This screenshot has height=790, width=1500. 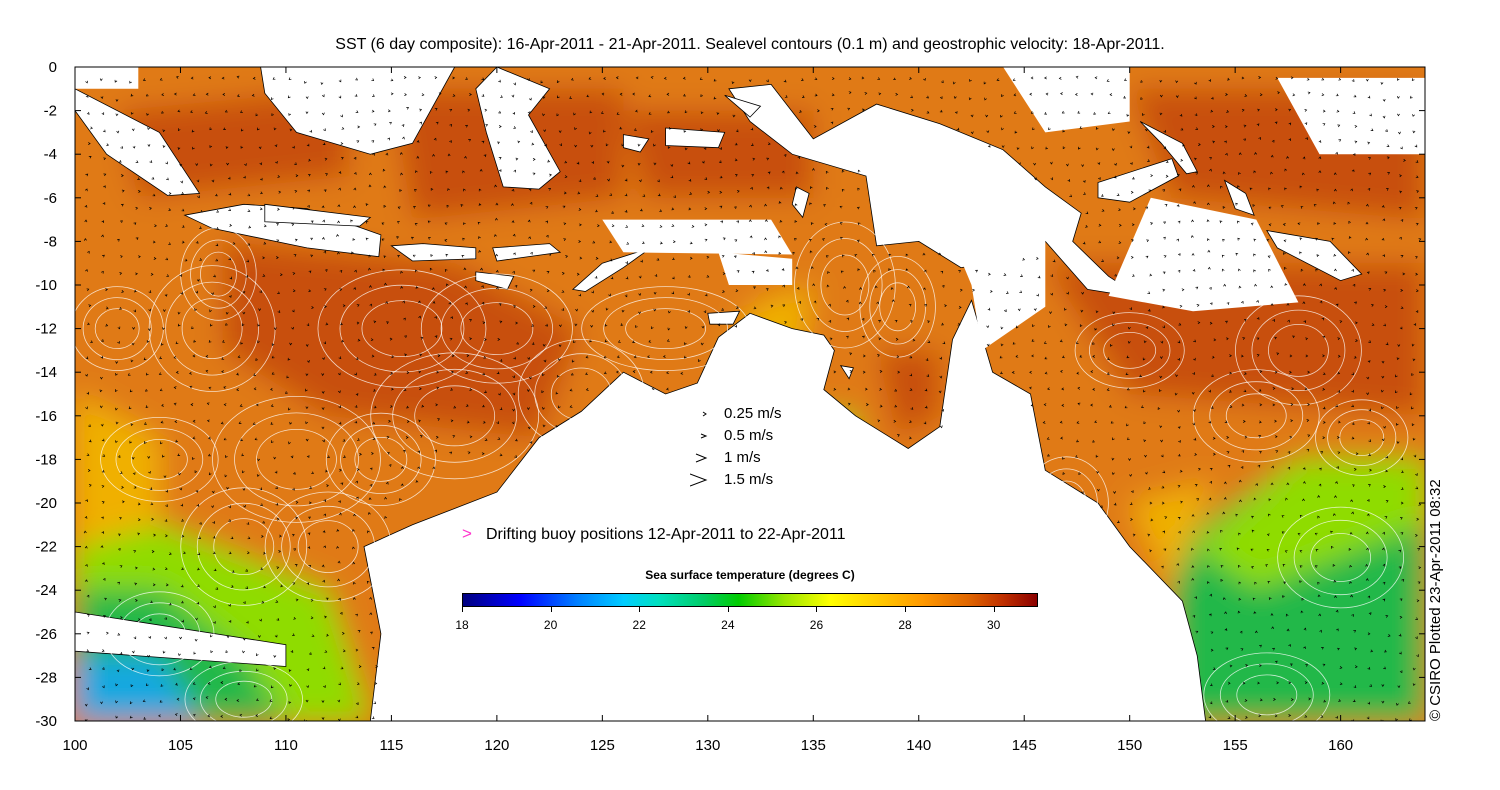 What do you see at coordinates (46, 677) in the screenshot?
I see `y-tick-label: -28` at bounding box center [46, 677].